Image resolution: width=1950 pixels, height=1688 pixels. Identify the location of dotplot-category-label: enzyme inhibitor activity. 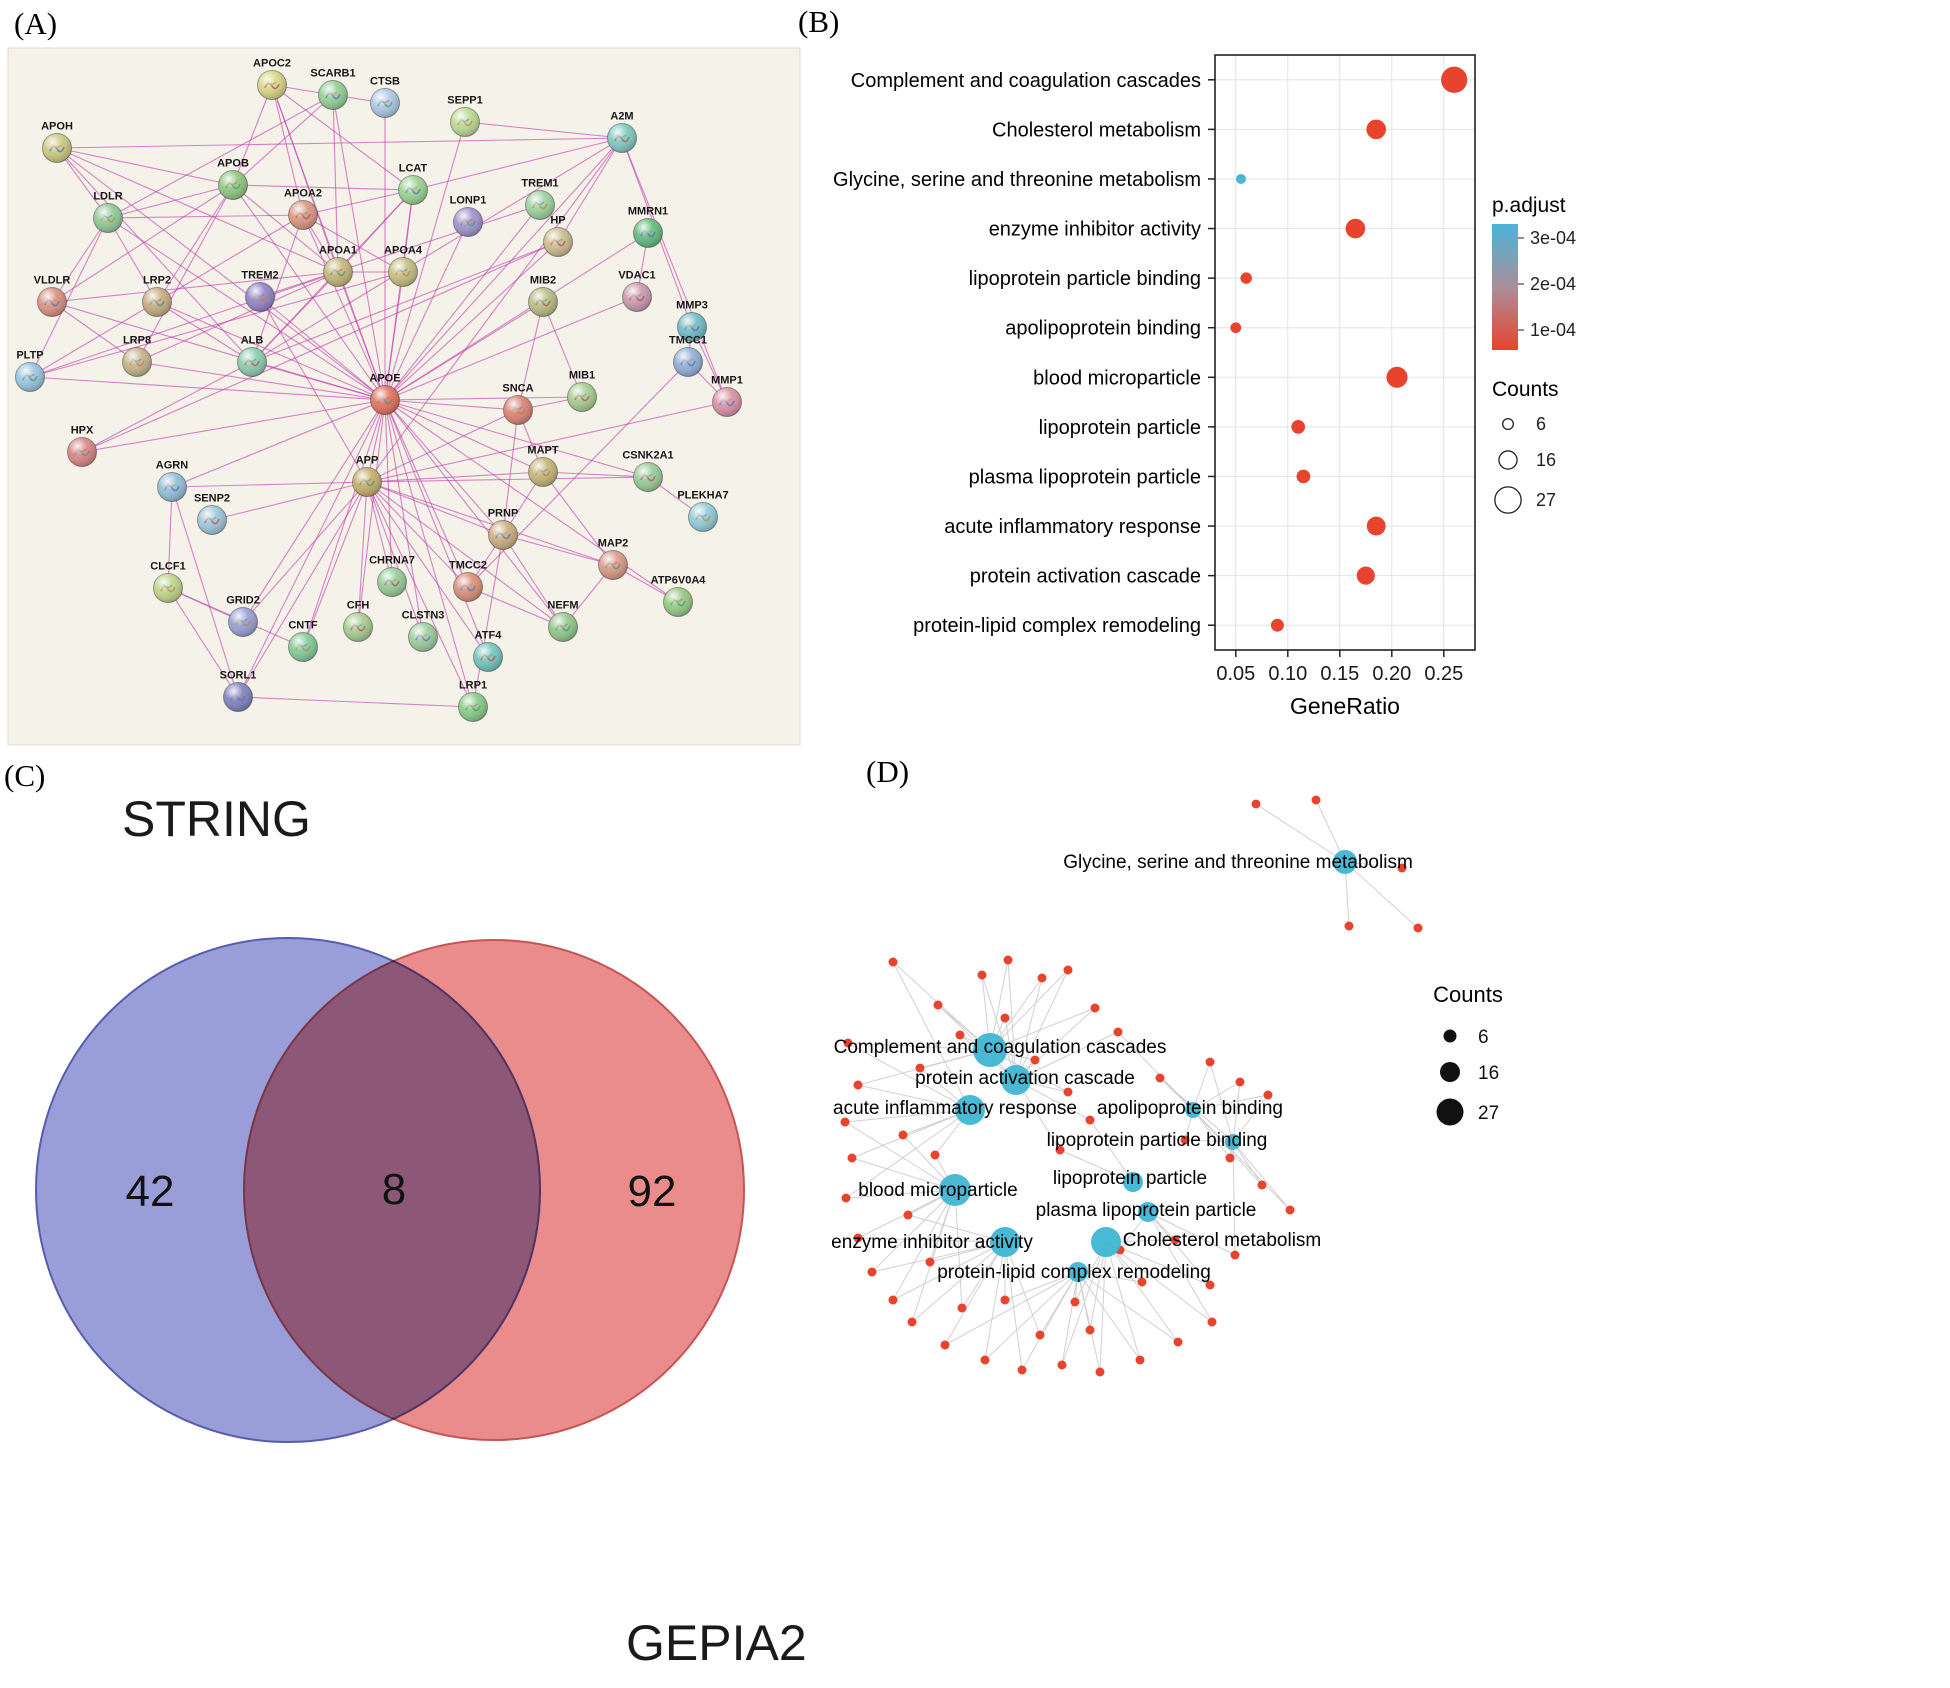
(1095, 230).